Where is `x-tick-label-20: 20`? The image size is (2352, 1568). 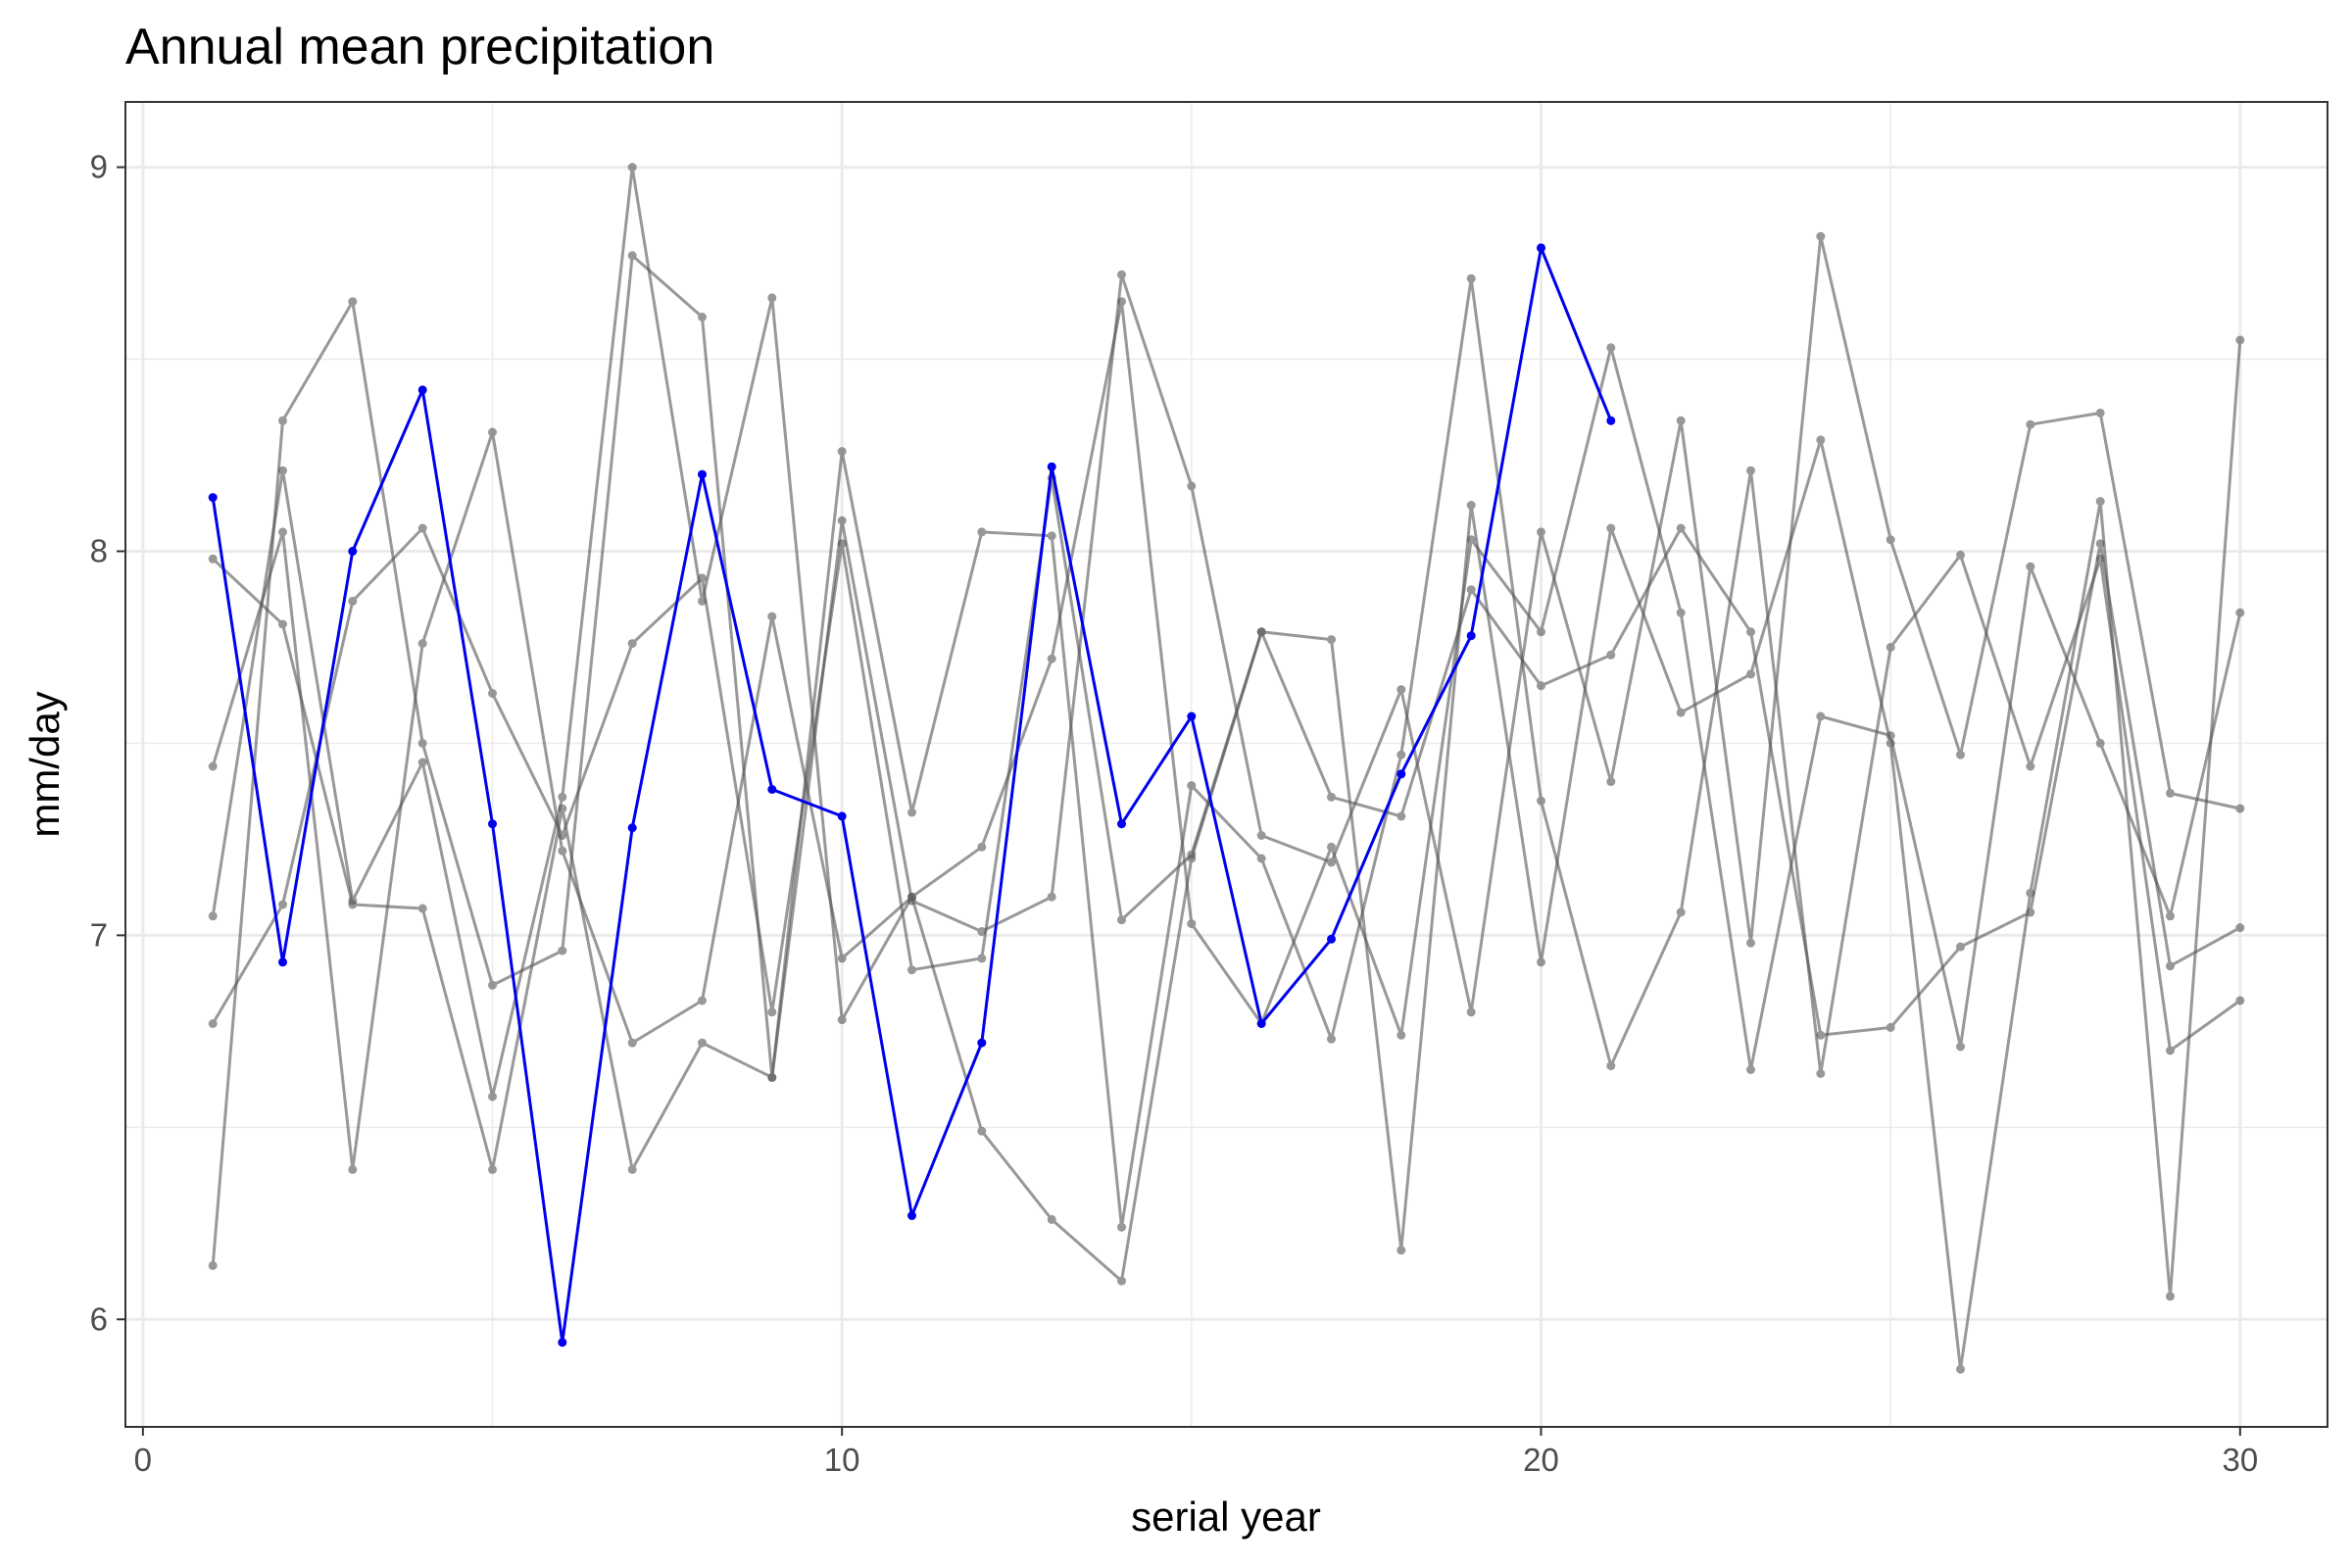 x-tick-label-20: 20 is located at coordinates (1541, 1460).